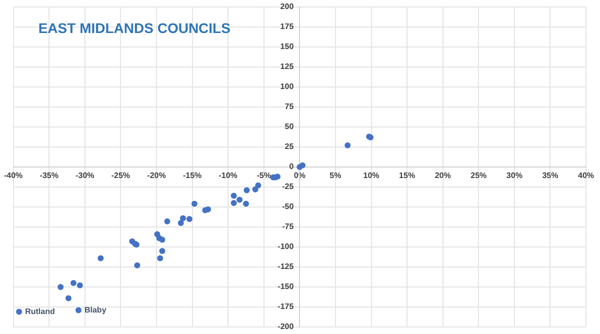  Describe the element at coordinates (156, 175) in the screenshot. I see `x-tick-label: -20%` at that location.